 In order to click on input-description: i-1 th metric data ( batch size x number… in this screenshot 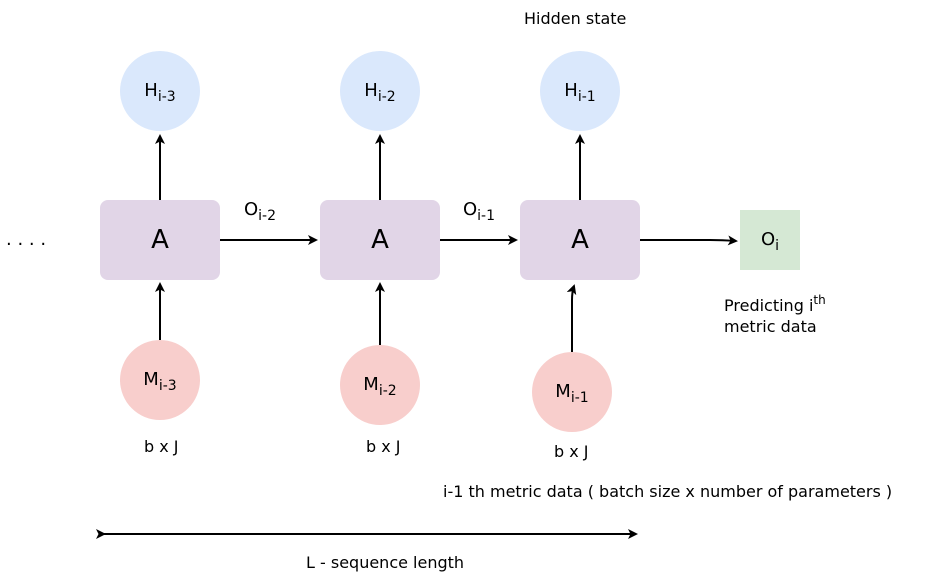, I will do `click(668, 491)`.